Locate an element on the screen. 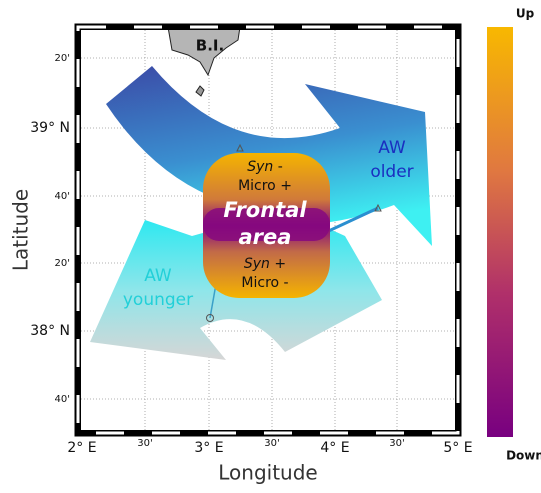  upper-zone-line2: Micro + is located at coordinates (265, 186).